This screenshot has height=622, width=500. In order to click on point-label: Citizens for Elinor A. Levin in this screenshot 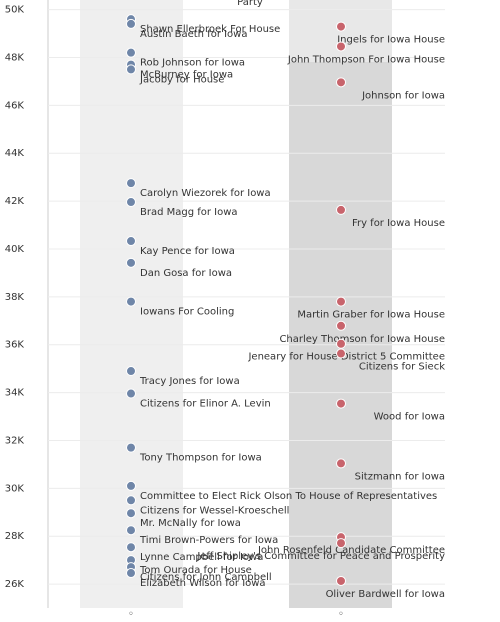, I will do `click(205, 404)`.